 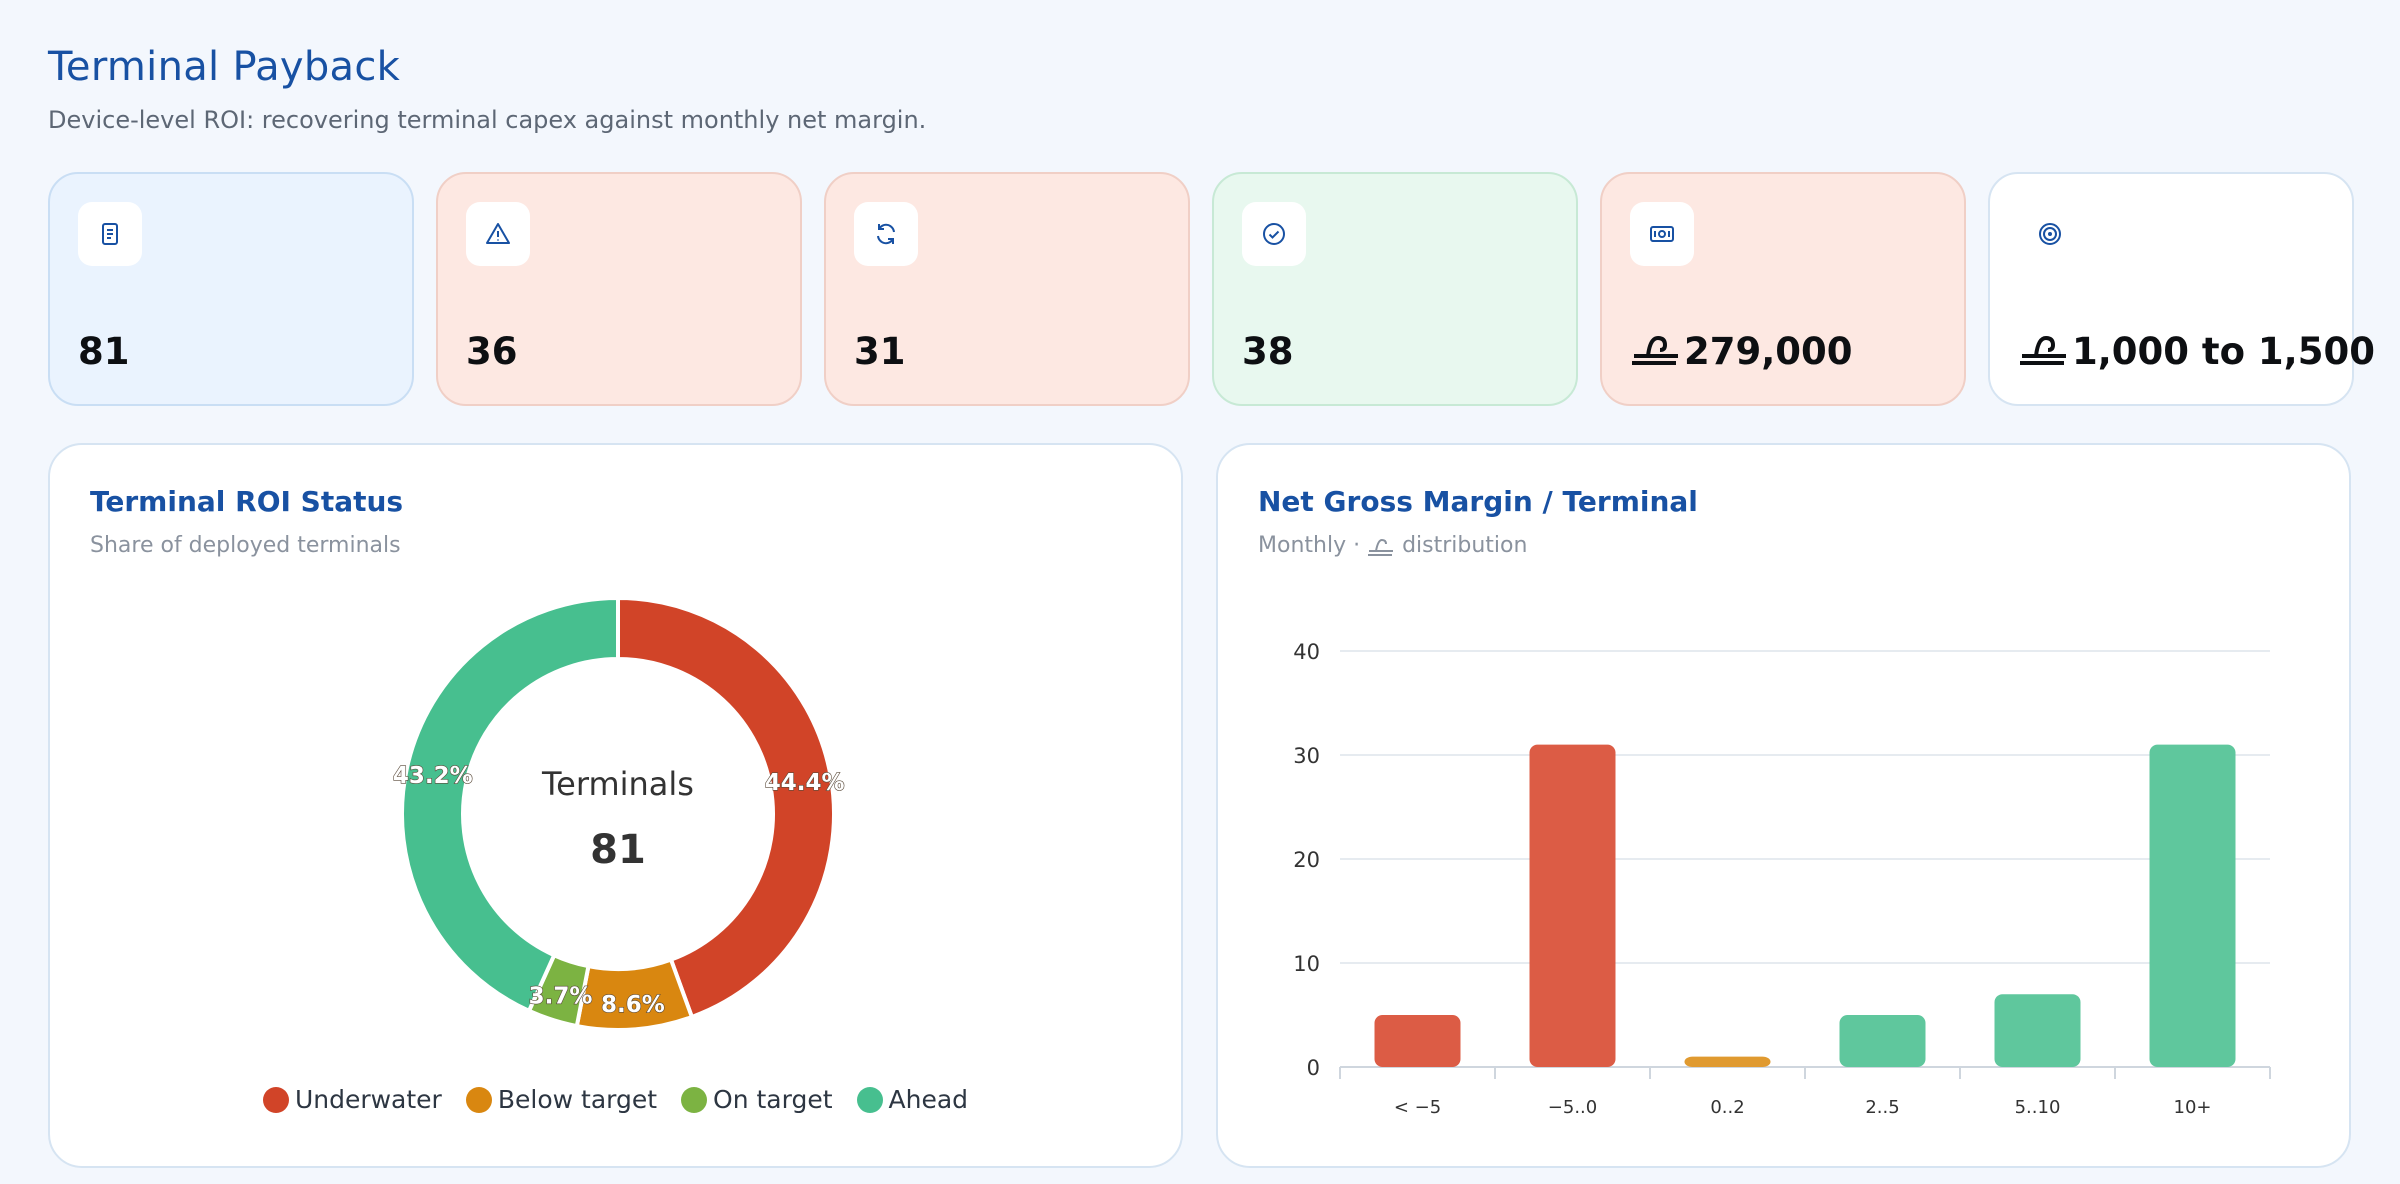 I want to click on check-circle-icon-box, so click(x=1274, y=234).